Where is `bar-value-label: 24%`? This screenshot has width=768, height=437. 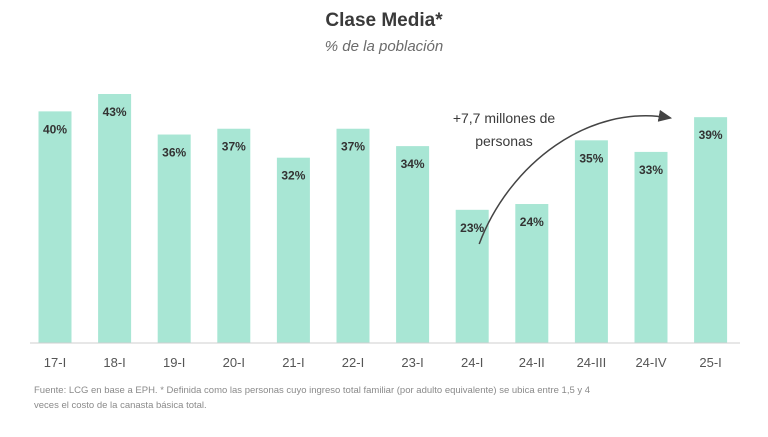 bar-value-label: 24% is located at coordinates (532, 222).